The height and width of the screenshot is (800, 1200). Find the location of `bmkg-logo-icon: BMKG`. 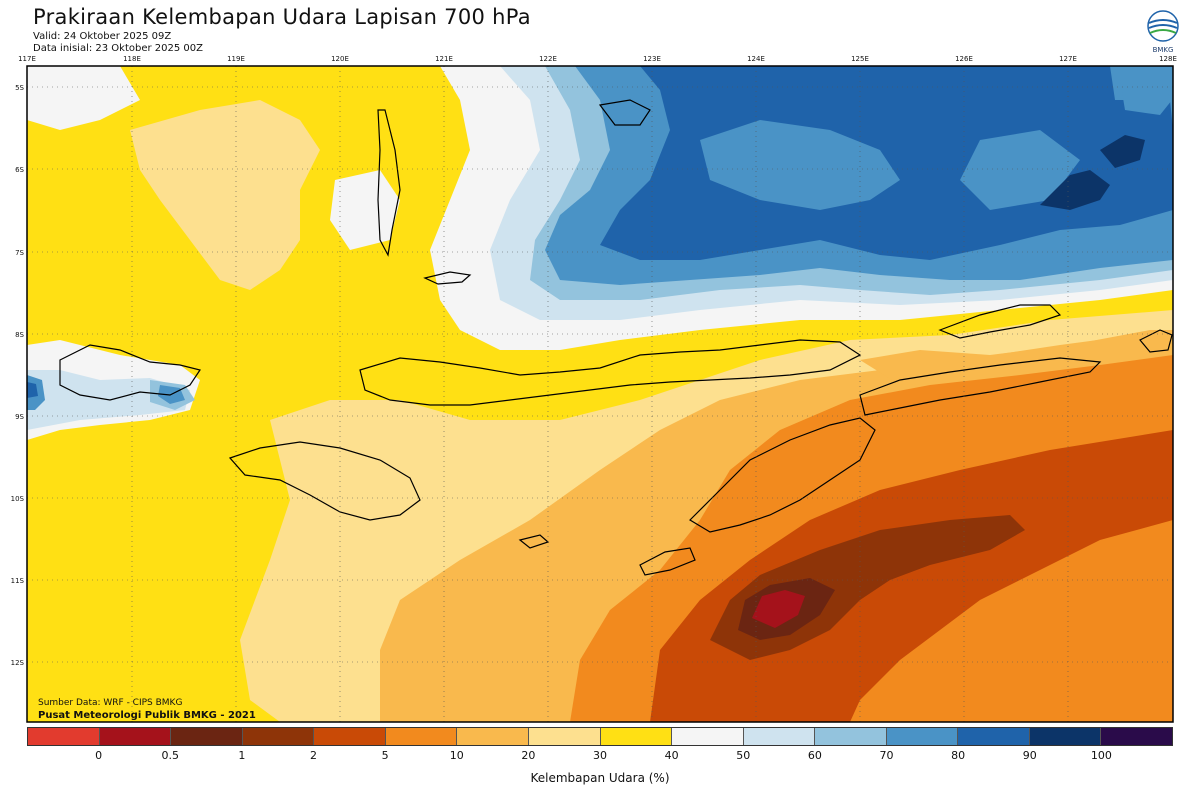

bmkg-logo-icon: BMKG is located at coordinates (1163, 32).